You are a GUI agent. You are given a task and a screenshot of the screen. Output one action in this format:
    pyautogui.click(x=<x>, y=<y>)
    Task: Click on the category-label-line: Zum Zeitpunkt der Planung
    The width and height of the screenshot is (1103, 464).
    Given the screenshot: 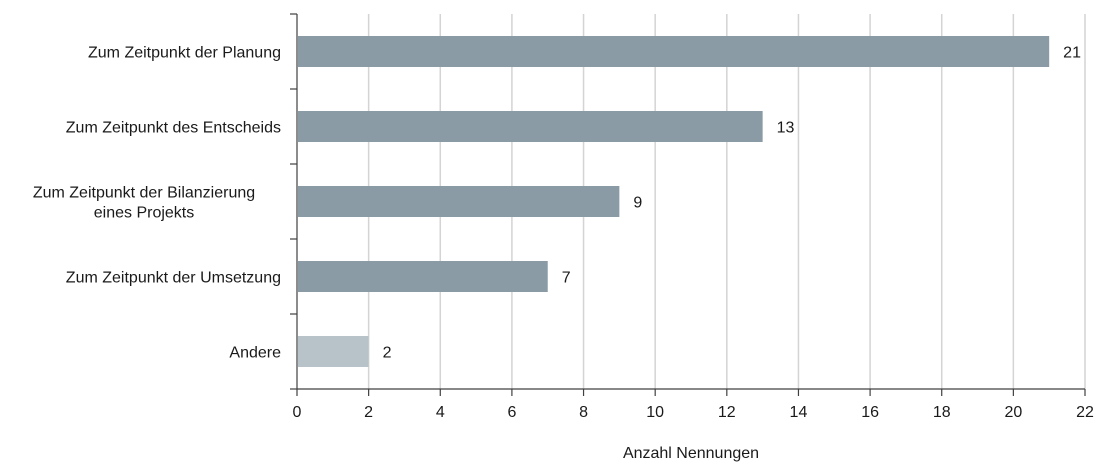 What is the action you would take?
    pyautogui.click(x=184, y=53)
    